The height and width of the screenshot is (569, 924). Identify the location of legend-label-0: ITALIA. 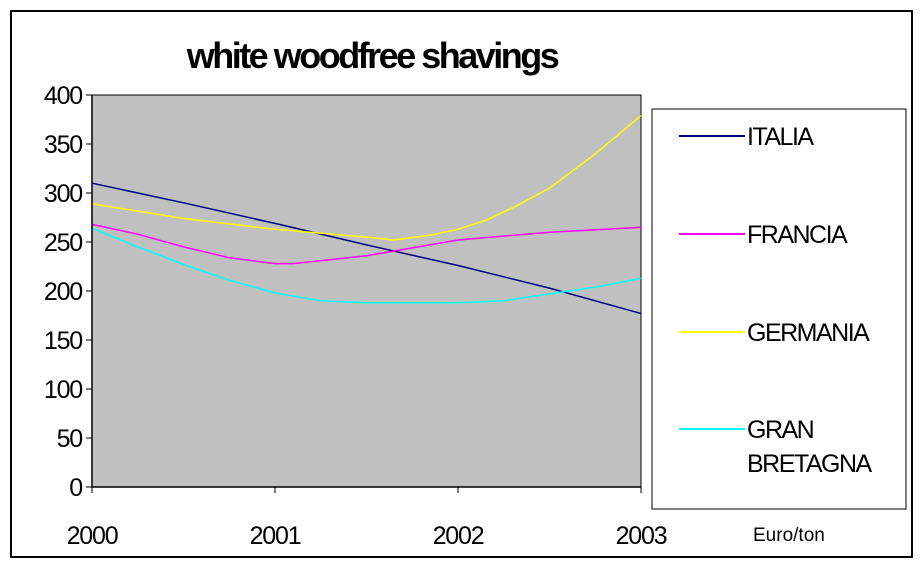
(780, 137).